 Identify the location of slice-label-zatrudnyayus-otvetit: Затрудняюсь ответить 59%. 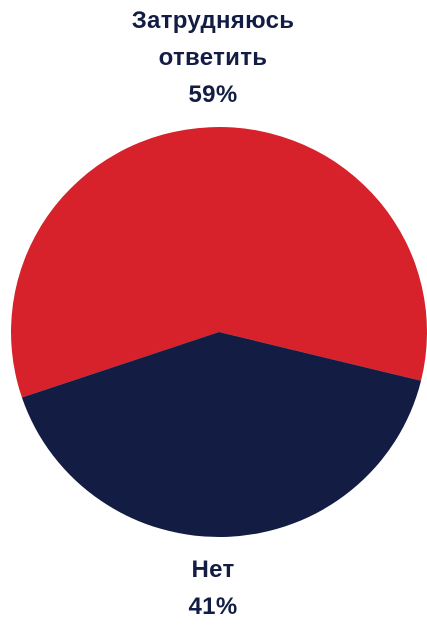
(213, 57).